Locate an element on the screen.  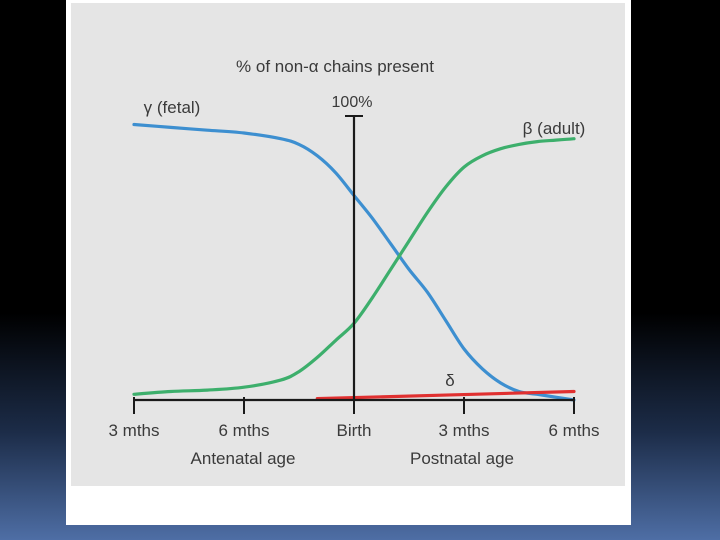
chart-title: % of non-α chains present is located at coordinates (335, 66).